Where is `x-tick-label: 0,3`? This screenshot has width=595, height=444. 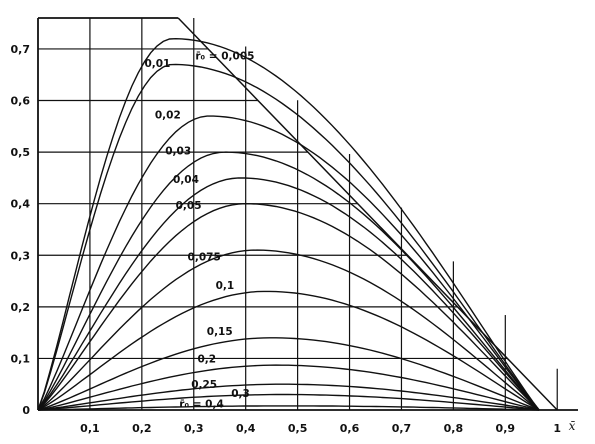
x-tick-label: 0,3 is located at coordinates (194, 428).